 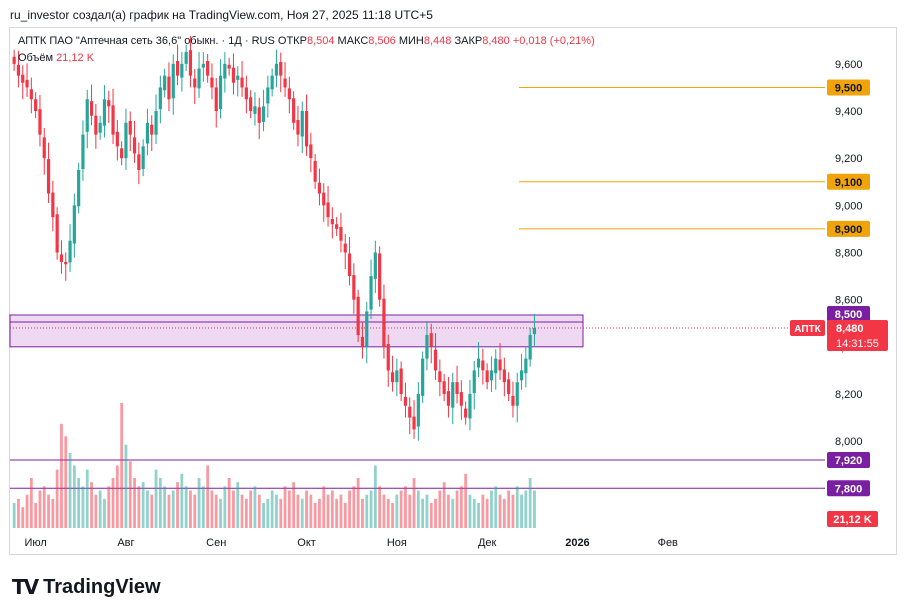 I want to click on volume-legend: Объём 21,12 K, so click(x=56, y=58).